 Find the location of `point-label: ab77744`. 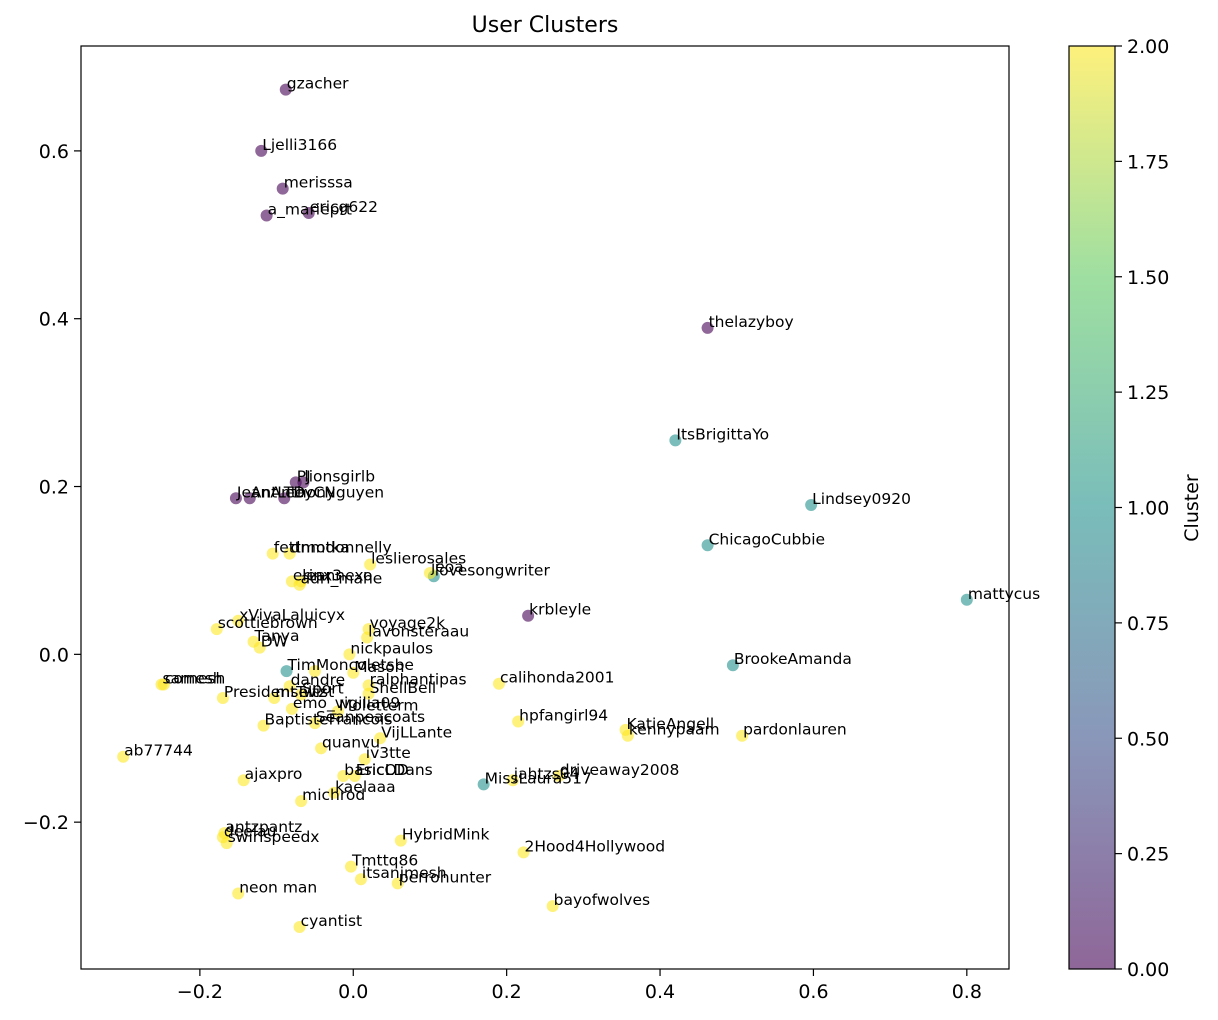

point-label: ab77744 is located at coordinates (158, 751).